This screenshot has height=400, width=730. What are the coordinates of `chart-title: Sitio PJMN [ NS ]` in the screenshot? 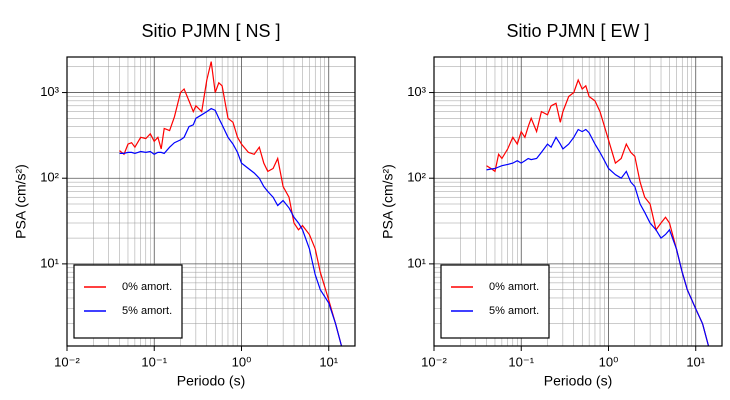 It's located at (210, 31).